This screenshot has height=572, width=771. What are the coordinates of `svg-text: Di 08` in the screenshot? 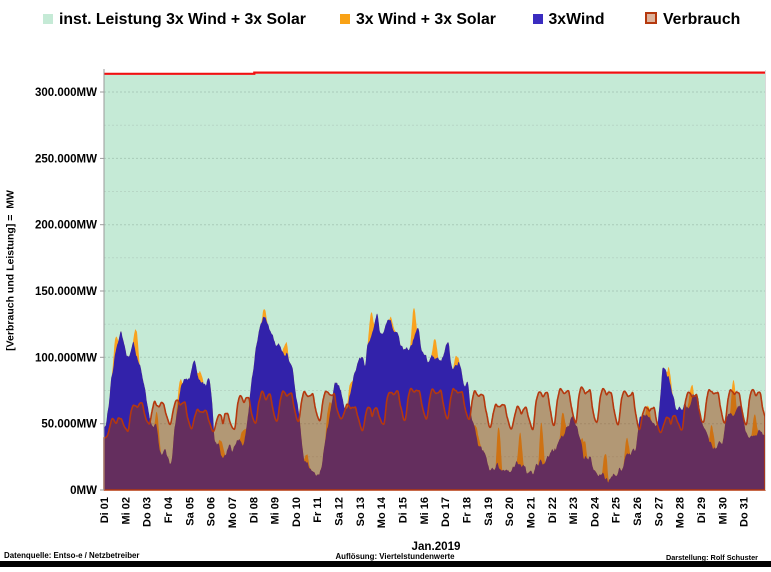 It's located at (254, 510).